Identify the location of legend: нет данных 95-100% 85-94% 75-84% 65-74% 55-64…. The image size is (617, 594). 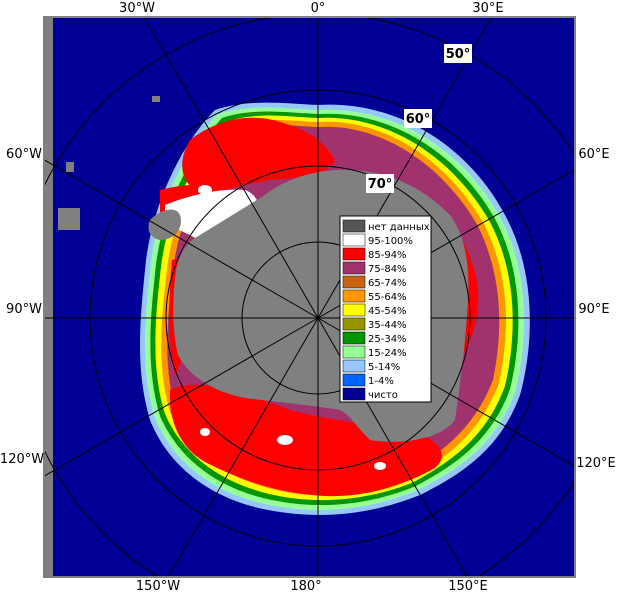
(385, 309).